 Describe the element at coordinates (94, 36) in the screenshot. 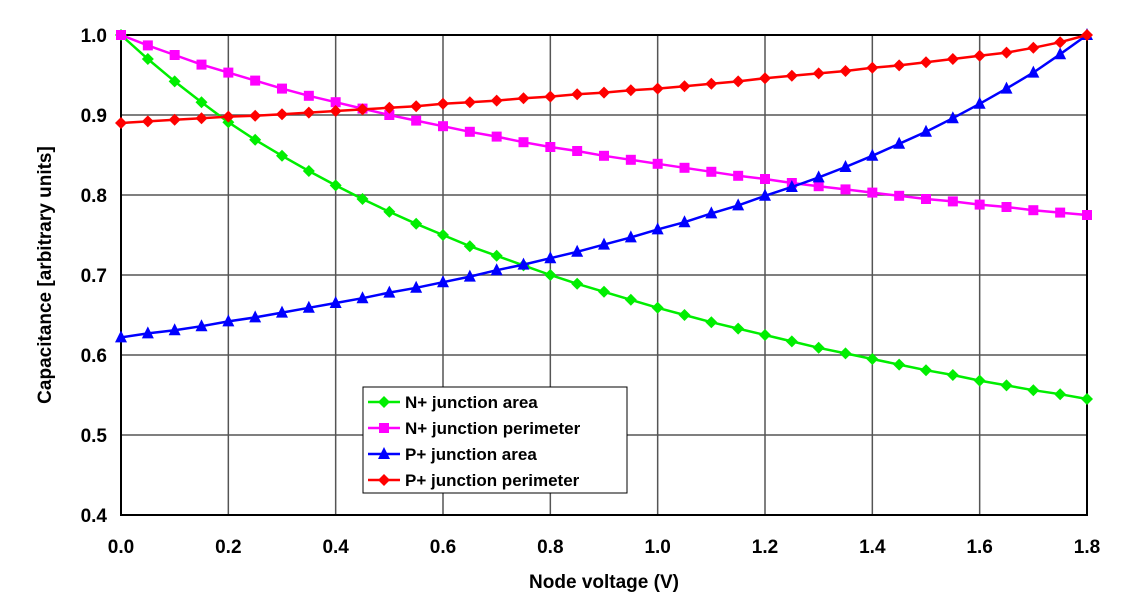

I see `y-tick-label: 1.0` at that location.